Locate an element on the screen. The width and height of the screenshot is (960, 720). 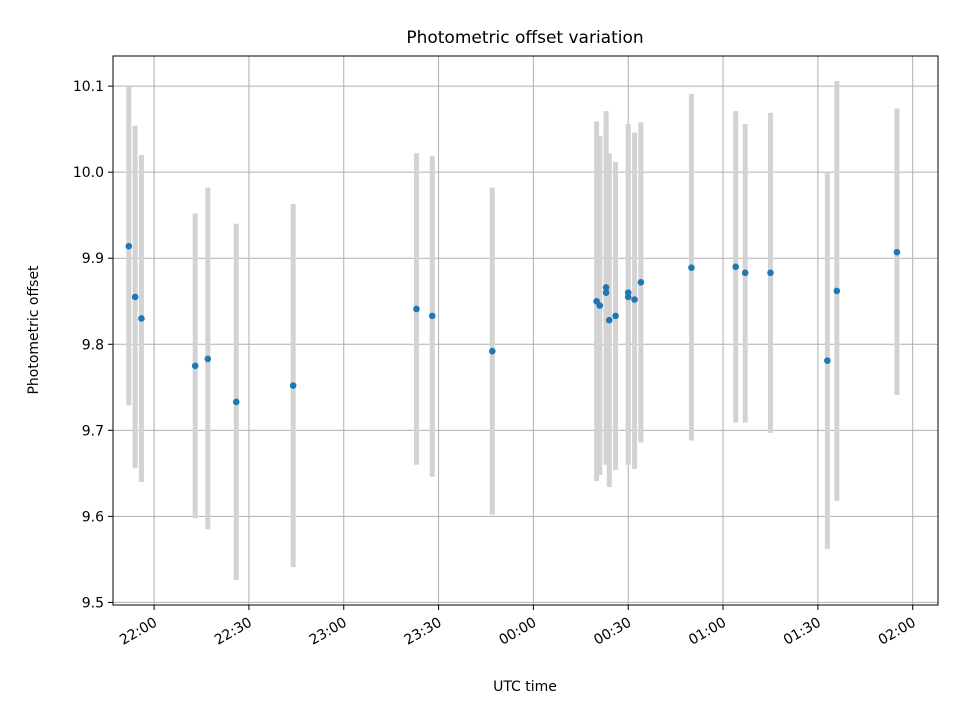
y-axis: 9.5 9.6 9.7 9.8 9.9 10.0 10.1 is located at coordinates (93, 345).